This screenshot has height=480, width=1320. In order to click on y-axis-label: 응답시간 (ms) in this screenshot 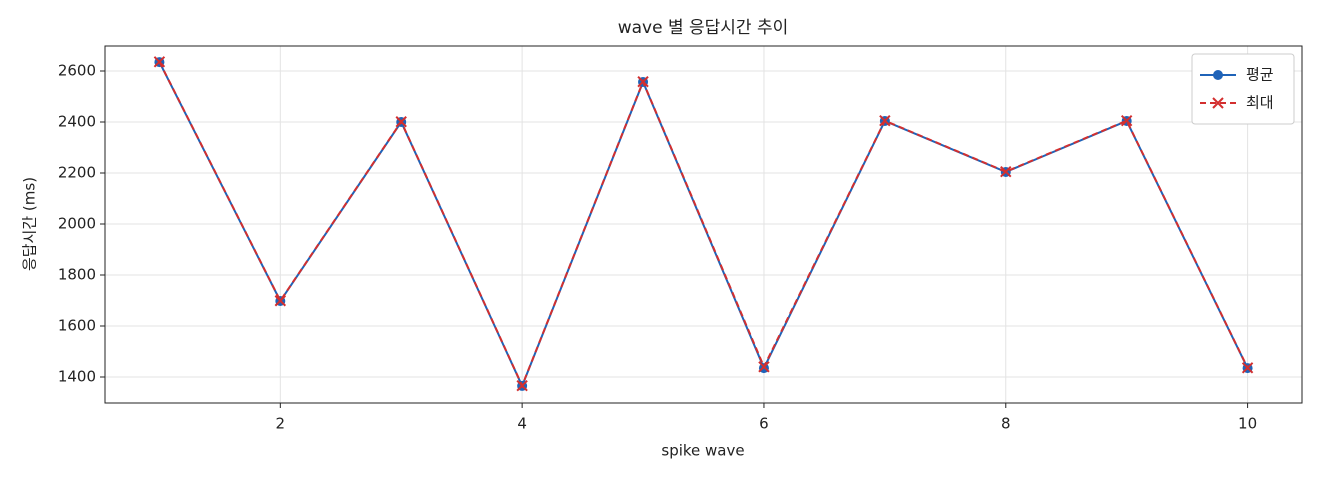, I will do `click(30, 224)`.